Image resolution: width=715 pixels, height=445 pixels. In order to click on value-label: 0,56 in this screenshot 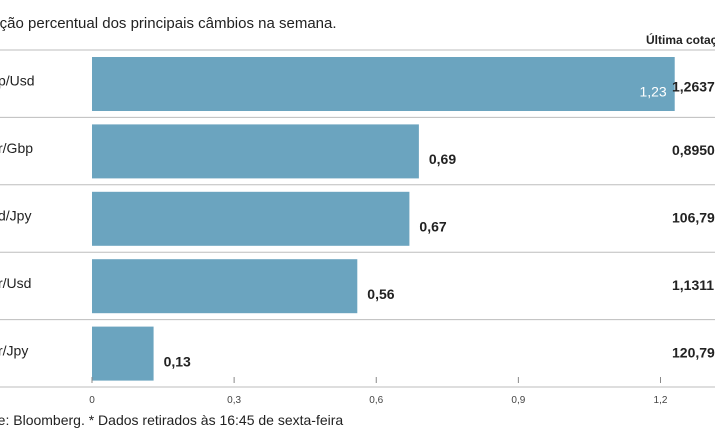, I will do `click(380, 294)`.